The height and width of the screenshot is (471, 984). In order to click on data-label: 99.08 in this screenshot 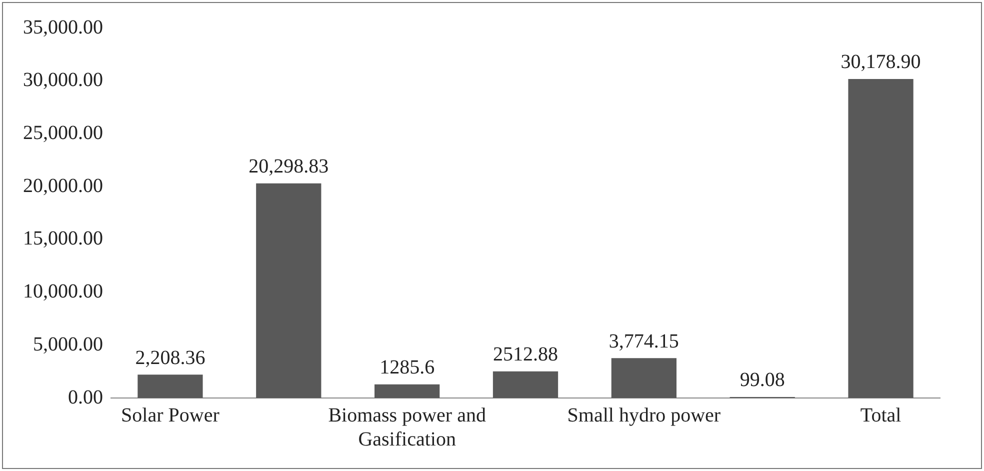, I will do `click(762, 380)`.